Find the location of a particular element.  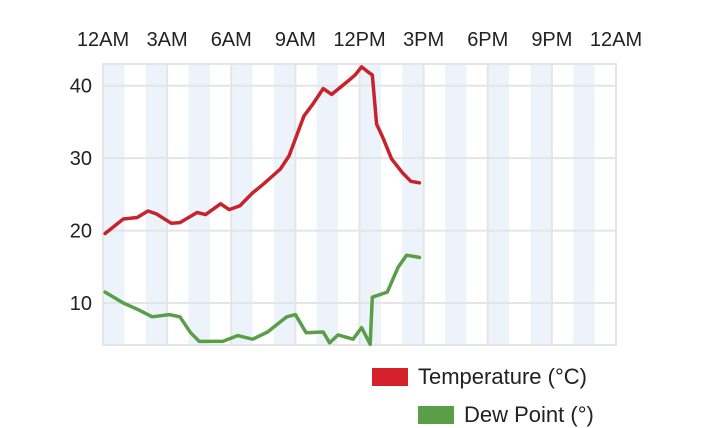

y-axis-ticks: 10 20 30 40 is located at coordinates (81, 195).